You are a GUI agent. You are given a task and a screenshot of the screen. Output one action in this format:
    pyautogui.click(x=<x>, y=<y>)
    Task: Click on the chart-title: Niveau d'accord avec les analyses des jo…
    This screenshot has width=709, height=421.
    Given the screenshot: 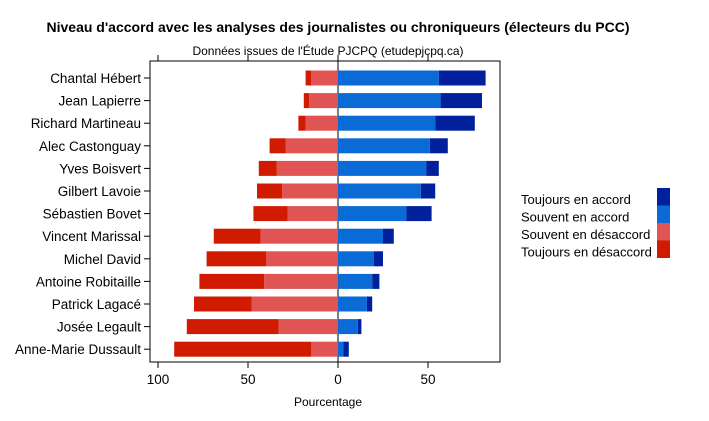 What is the action you would take?
    pyautogui.click(x=338, y=27)
    